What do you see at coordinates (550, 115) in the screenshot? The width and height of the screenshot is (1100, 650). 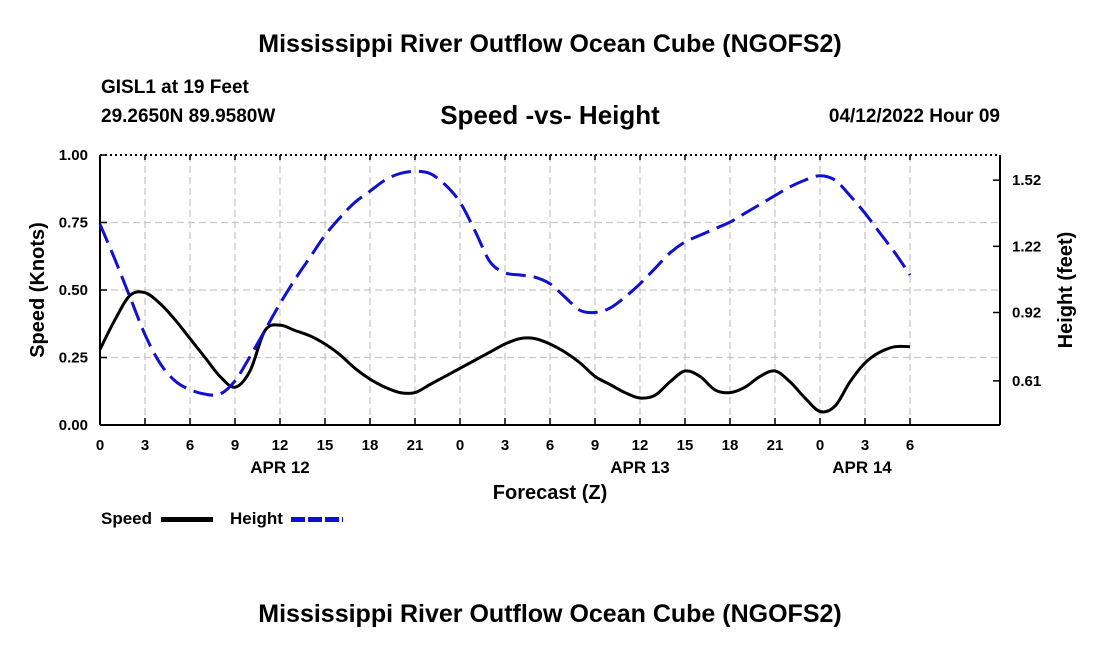 I see `chart-title: Speed -vs- Height` at bounding box center [550, 115].